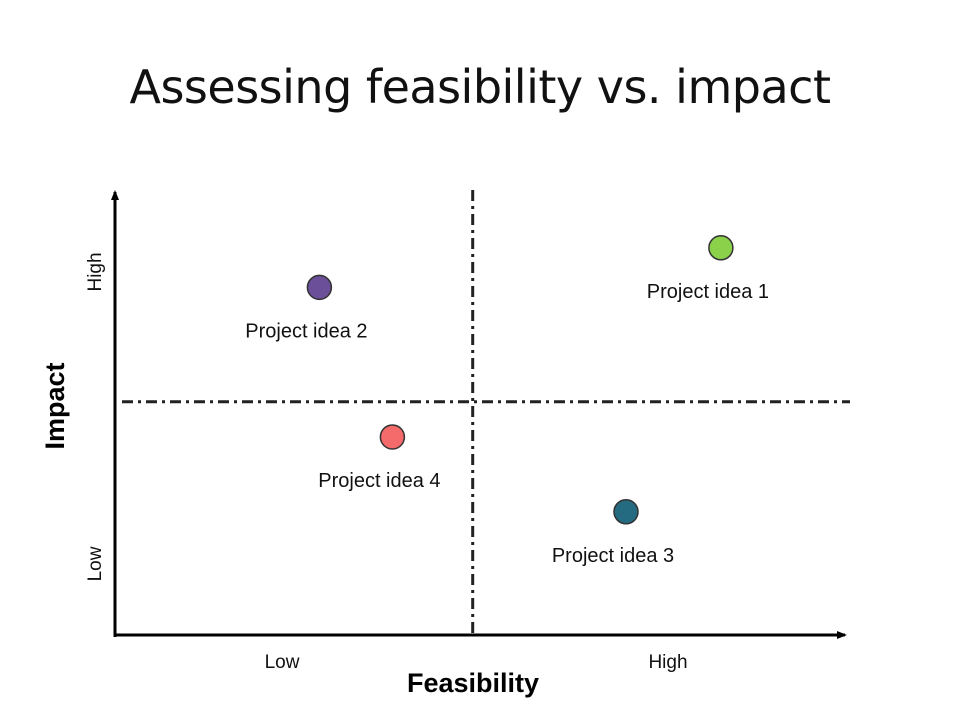 This screenshot has width=960, height=720. What do you see at coordinates (95, 563) in the screenshot?
I see `y-tick-low: Low` at bounding box center [95, 563].